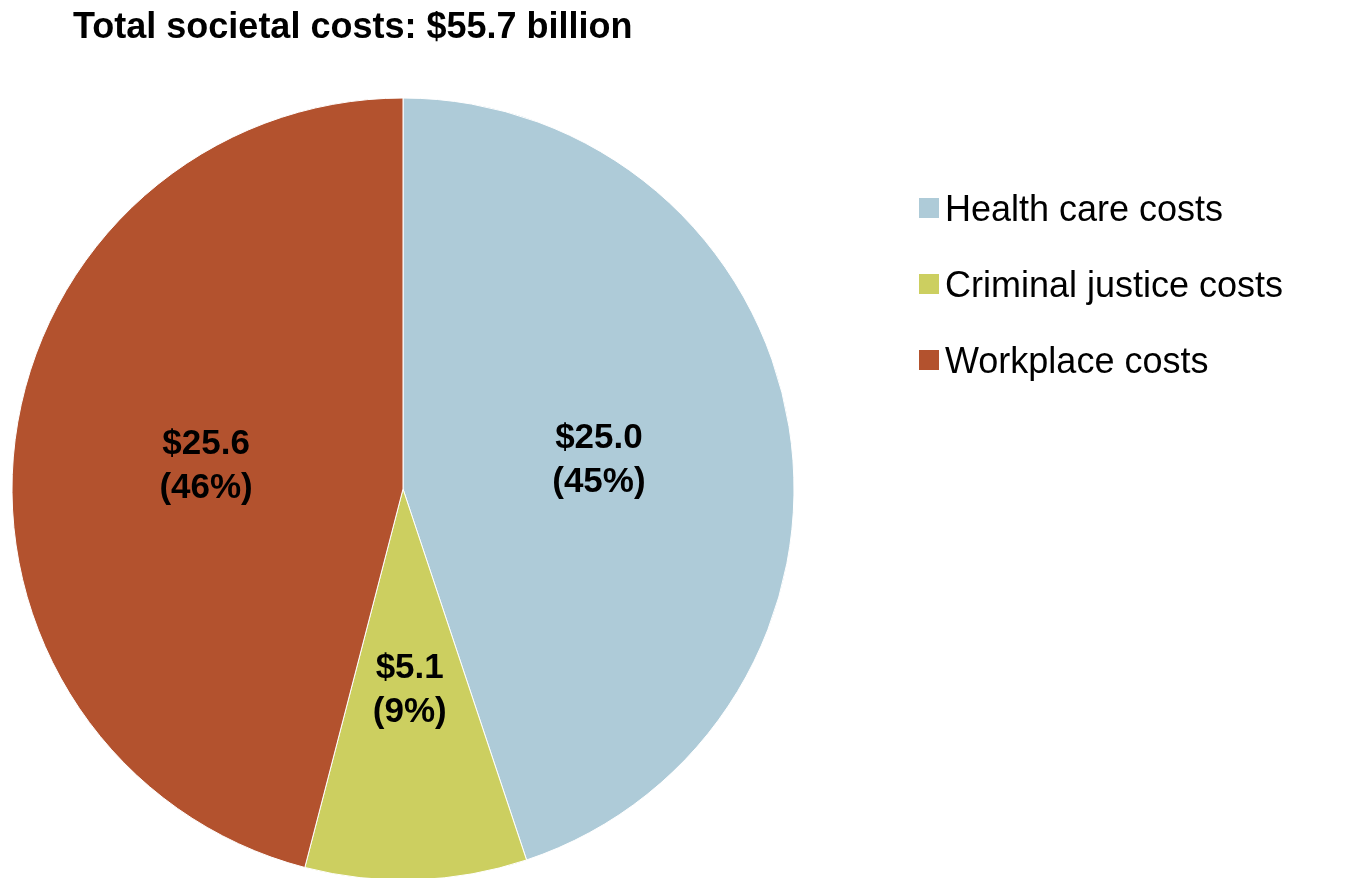 The width and height of the screenshot is (1359, 878). What do you see at coordinates (409, 687) in the screenshot?
I see `data-label: $5.1 (9%)` at bounding box center [409, 687].